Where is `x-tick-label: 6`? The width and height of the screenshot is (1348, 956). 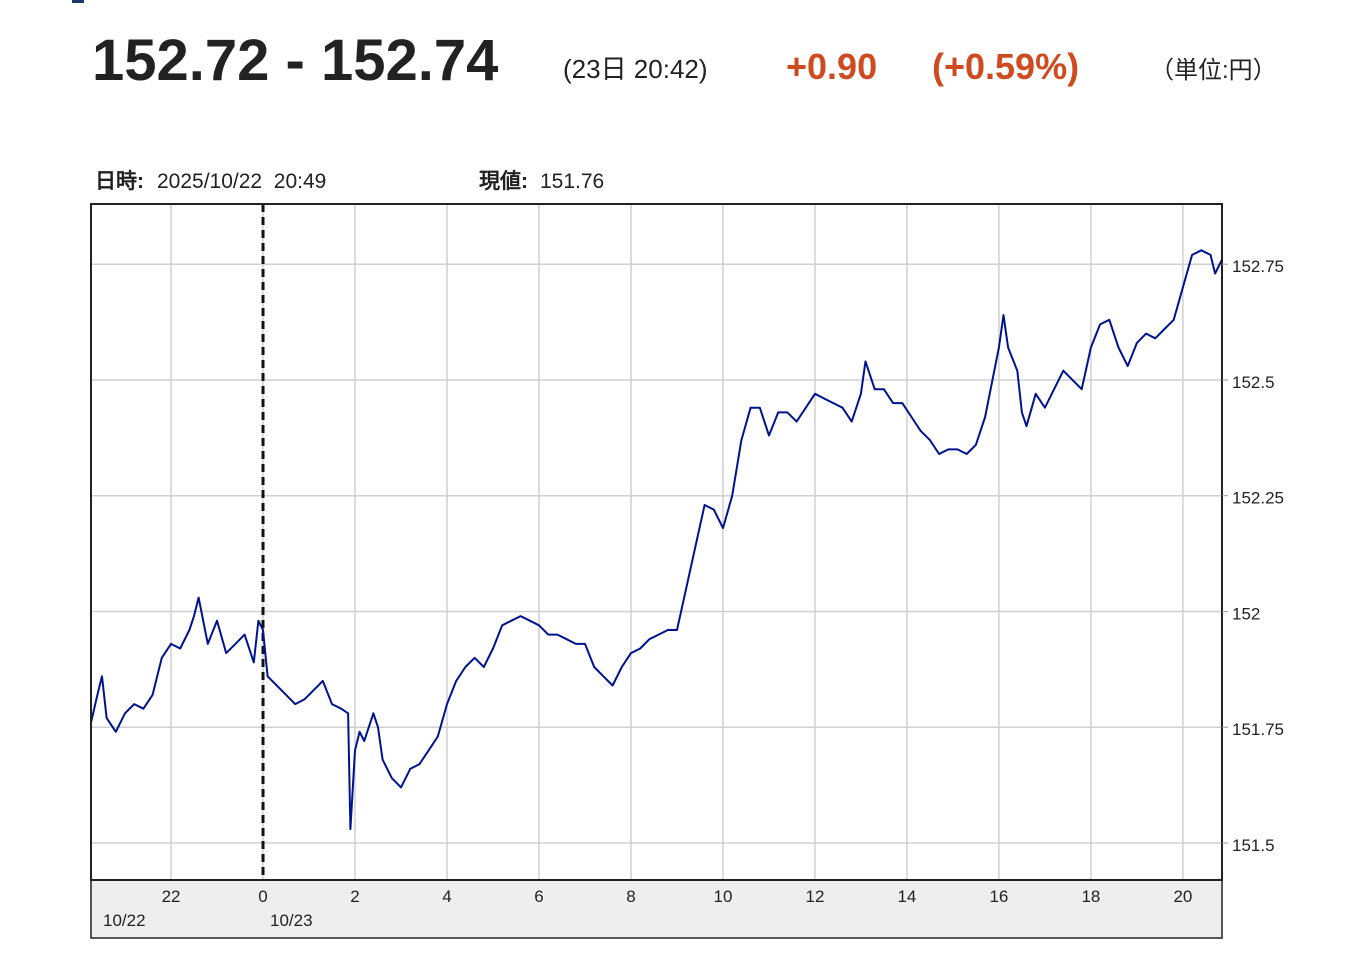
x-tick-label: 6 is located at coordinates (538, 896).